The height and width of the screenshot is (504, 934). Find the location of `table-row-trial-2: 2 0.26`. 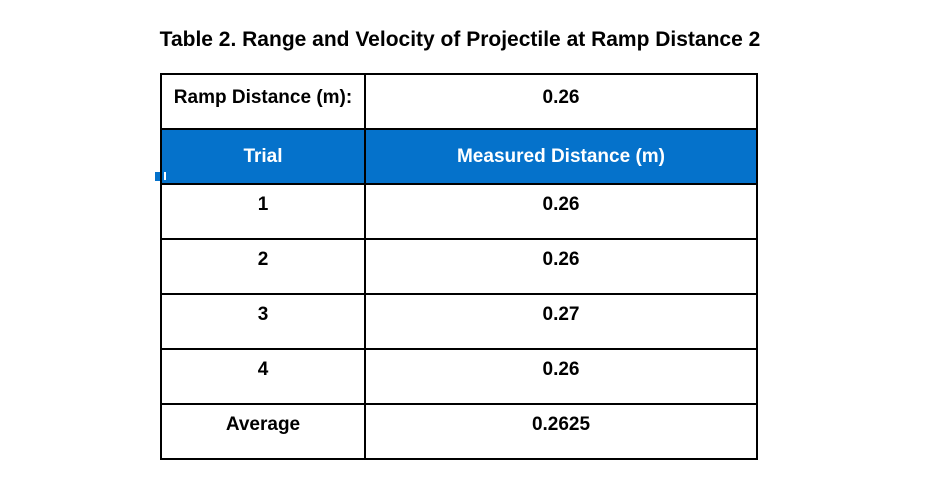

table-row-trial-2: 2 0.26 is located at coordinates (459, 265).